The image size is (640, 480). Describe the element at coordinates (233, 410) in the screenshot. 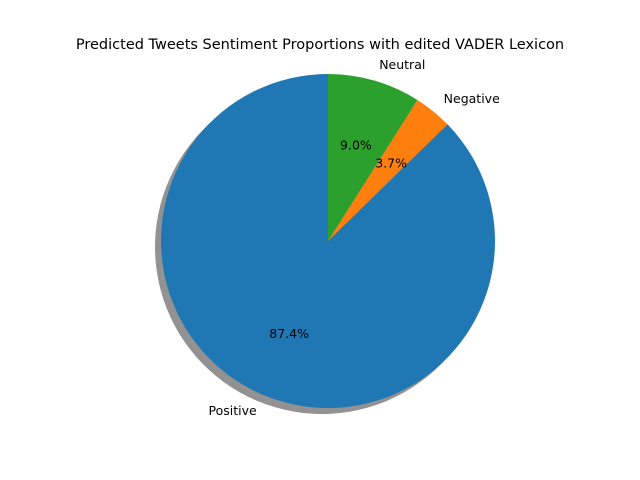

I see `label-positive: Positive` at that location.